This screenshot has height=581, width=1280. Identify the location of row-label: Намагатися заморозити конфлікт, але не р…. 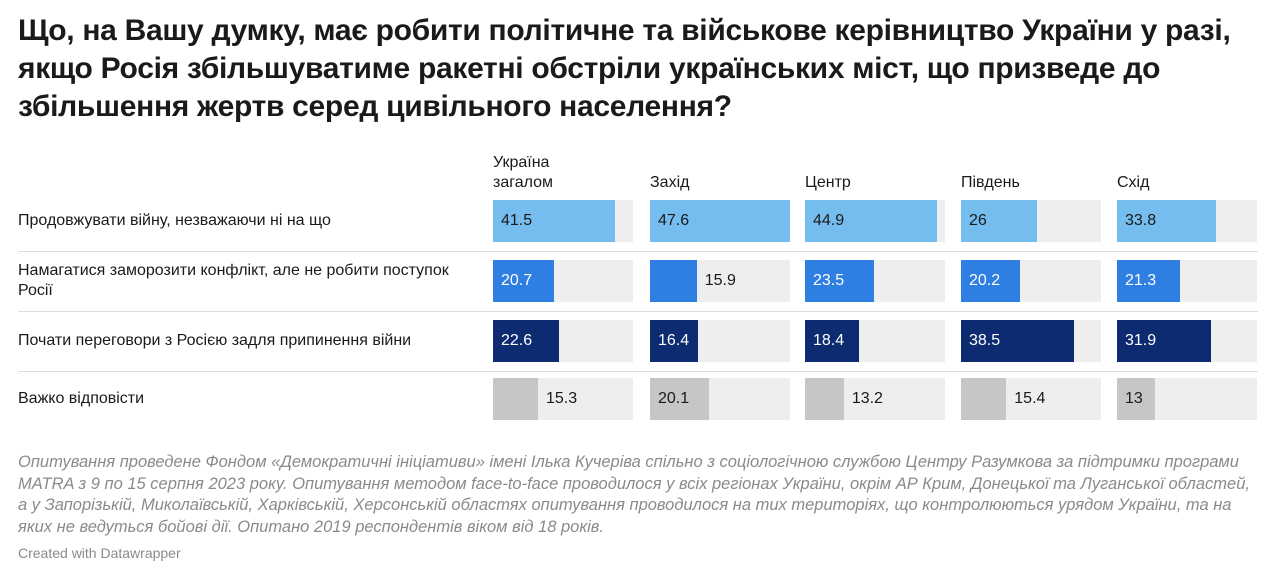
(233, 280).